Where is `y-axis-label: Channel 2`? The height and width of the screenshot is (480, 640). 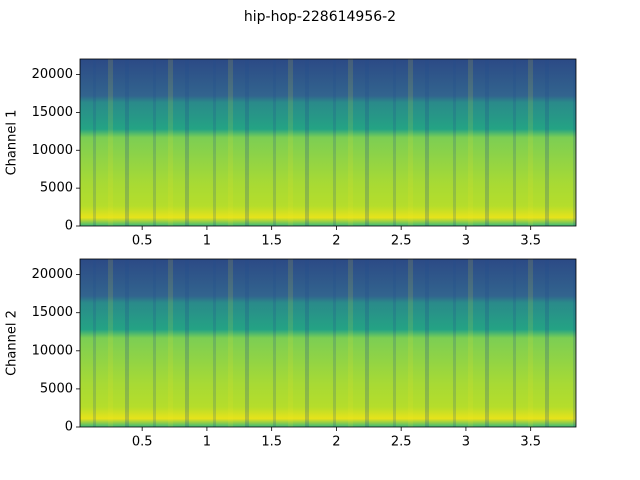 y-axis-label: Channel 2 is located at coordinates (12, 343).